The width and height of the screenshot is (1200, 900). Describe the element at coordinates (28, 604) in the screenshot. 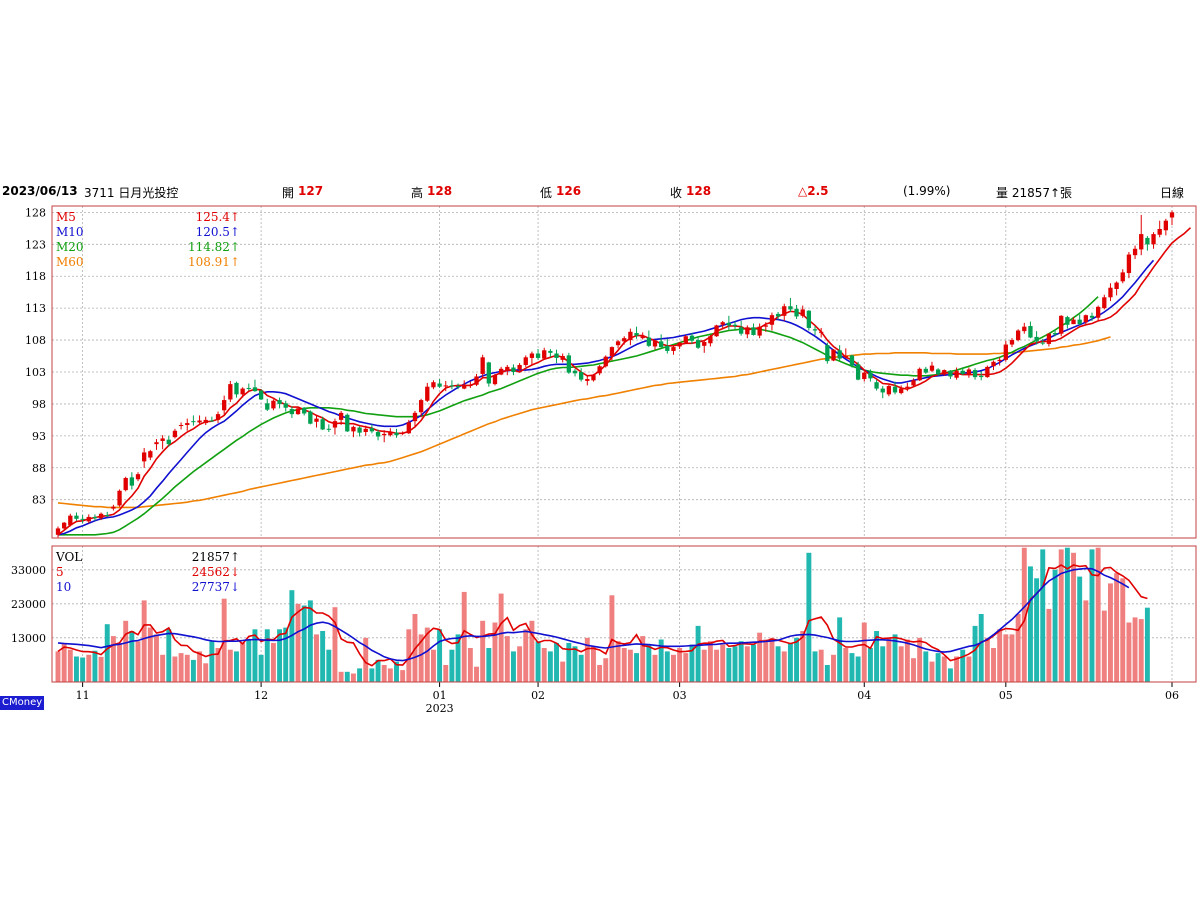

I see `volume-tick-label: 23000` at that location.